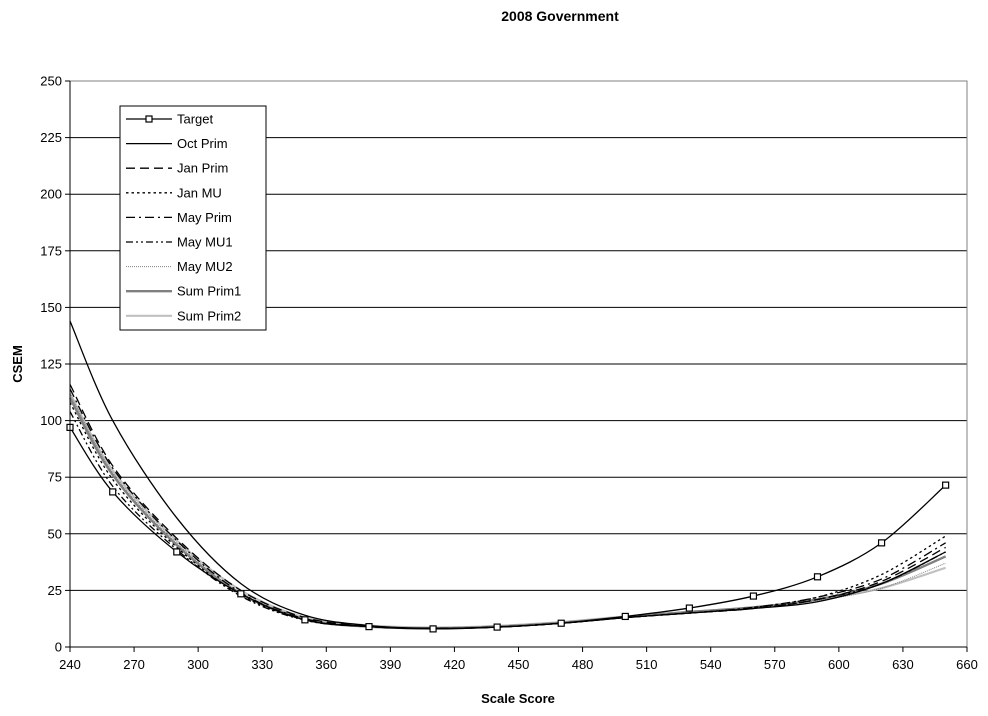 Image resolution: width=988 pixels, height=716 pixels. Describe the element at coordinates (519, 664) in the screenshot. I see `x-tick-label: 450` at that location.